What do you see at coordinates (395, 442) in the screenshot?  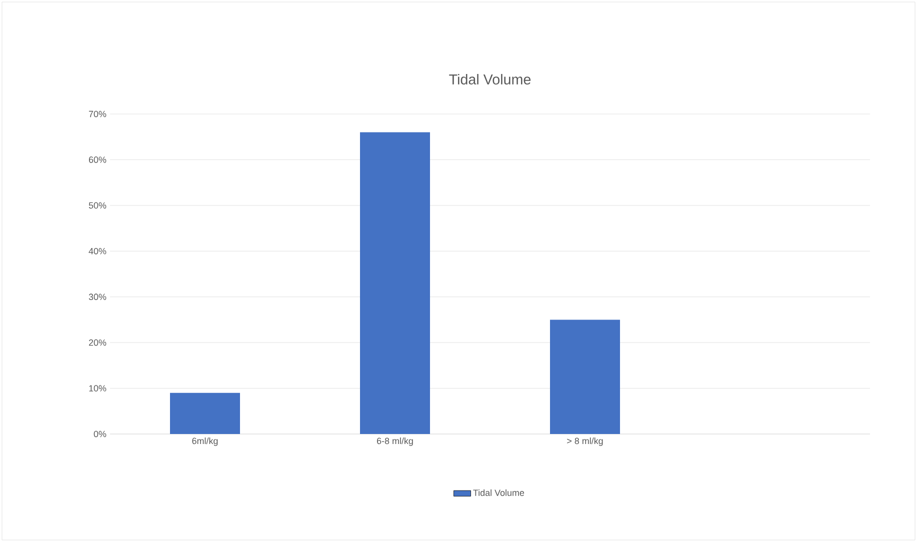 I see `x-tick-label: 6-8 ml/kg` at bounding box center [395, 442].